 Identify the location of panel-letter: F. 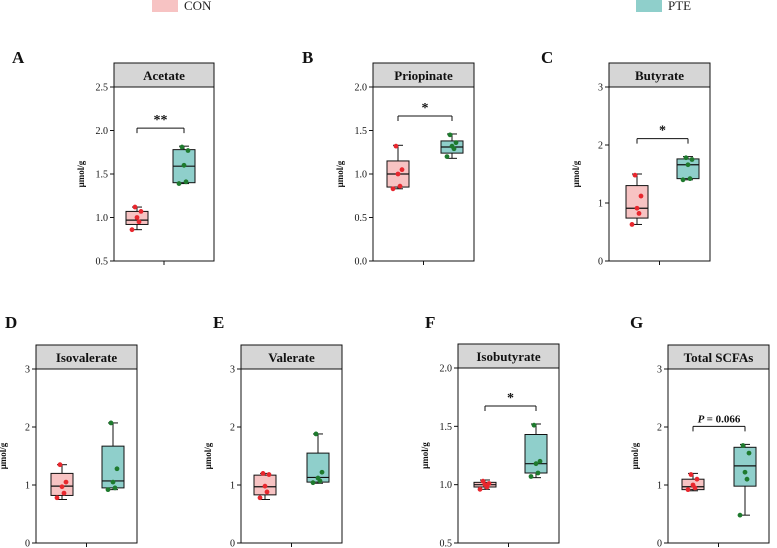
(430, 322).